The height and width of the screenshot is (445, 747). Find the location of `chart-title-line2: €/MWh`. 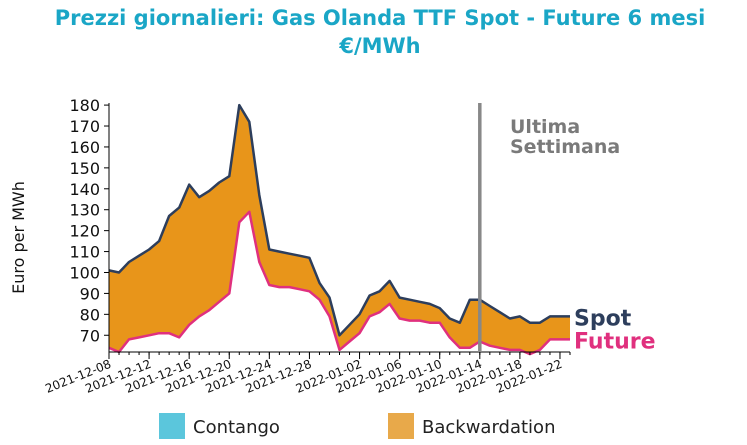

chart-title-line2: €/MWh is located at coordinates (380, 46).